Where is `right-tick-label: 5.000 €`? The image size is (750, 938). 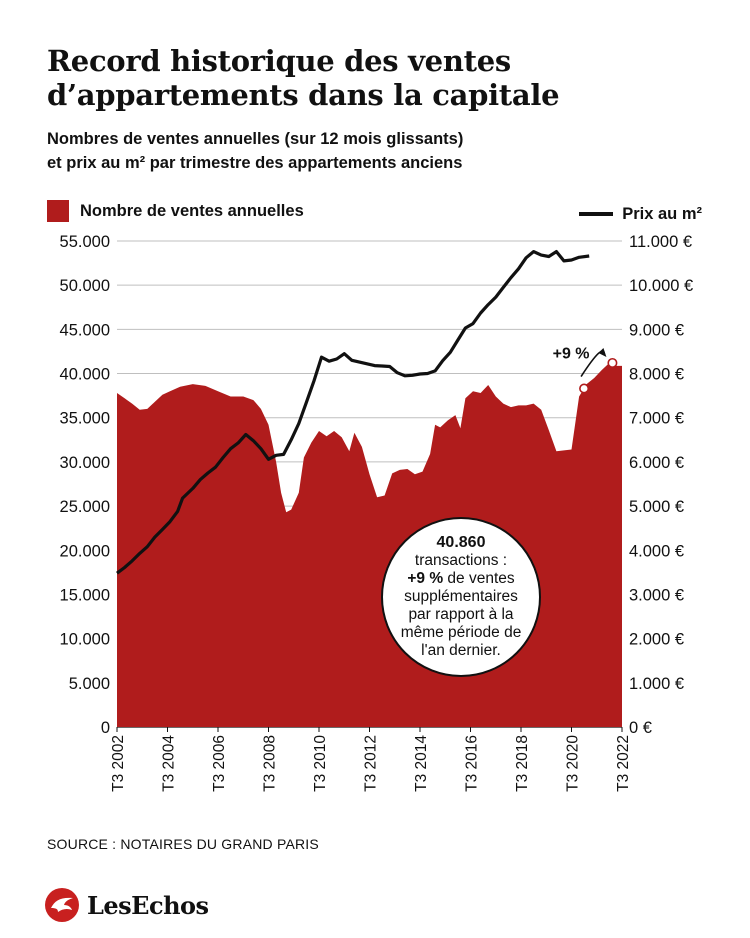 right-tick-label: 5.000 € is located at coordinates (656, 507).